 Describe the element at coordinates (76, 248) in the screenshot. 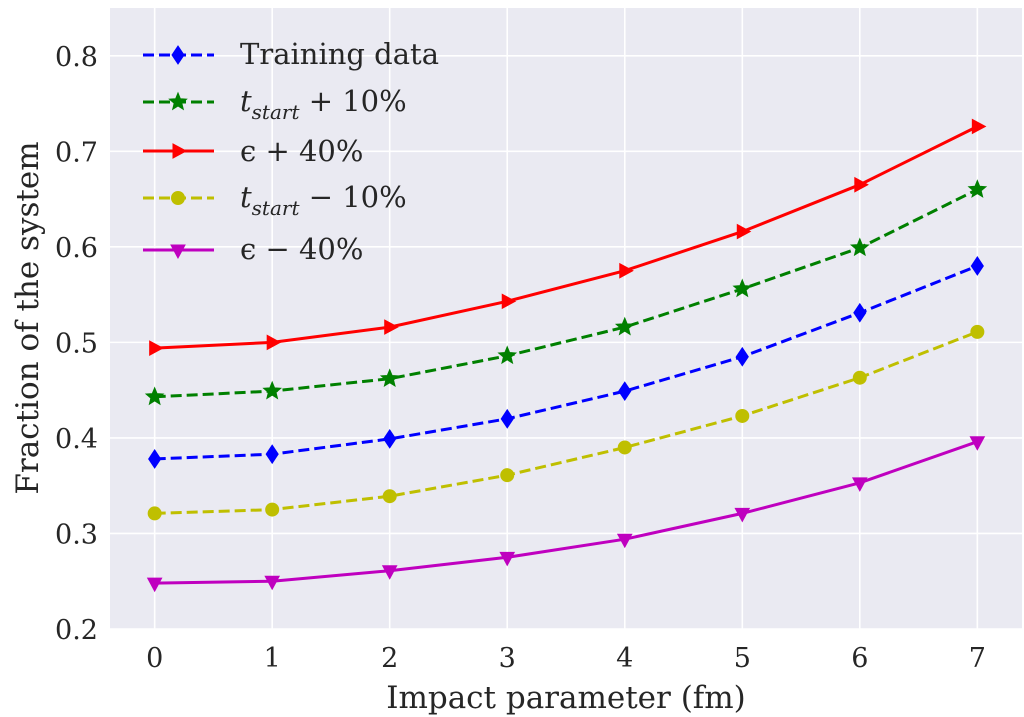

I see `y-tick-label: 0.6` at that location.